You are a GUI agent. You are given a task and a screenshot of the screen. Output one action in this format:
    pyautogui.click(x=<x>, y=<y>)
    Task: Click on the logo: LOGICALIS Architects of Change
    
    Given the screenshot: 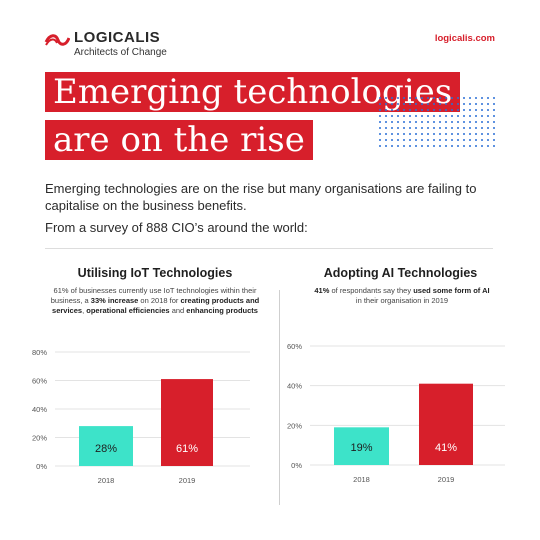 What is the action you would take?
    pyautogui.click(x=105, y=43)
    